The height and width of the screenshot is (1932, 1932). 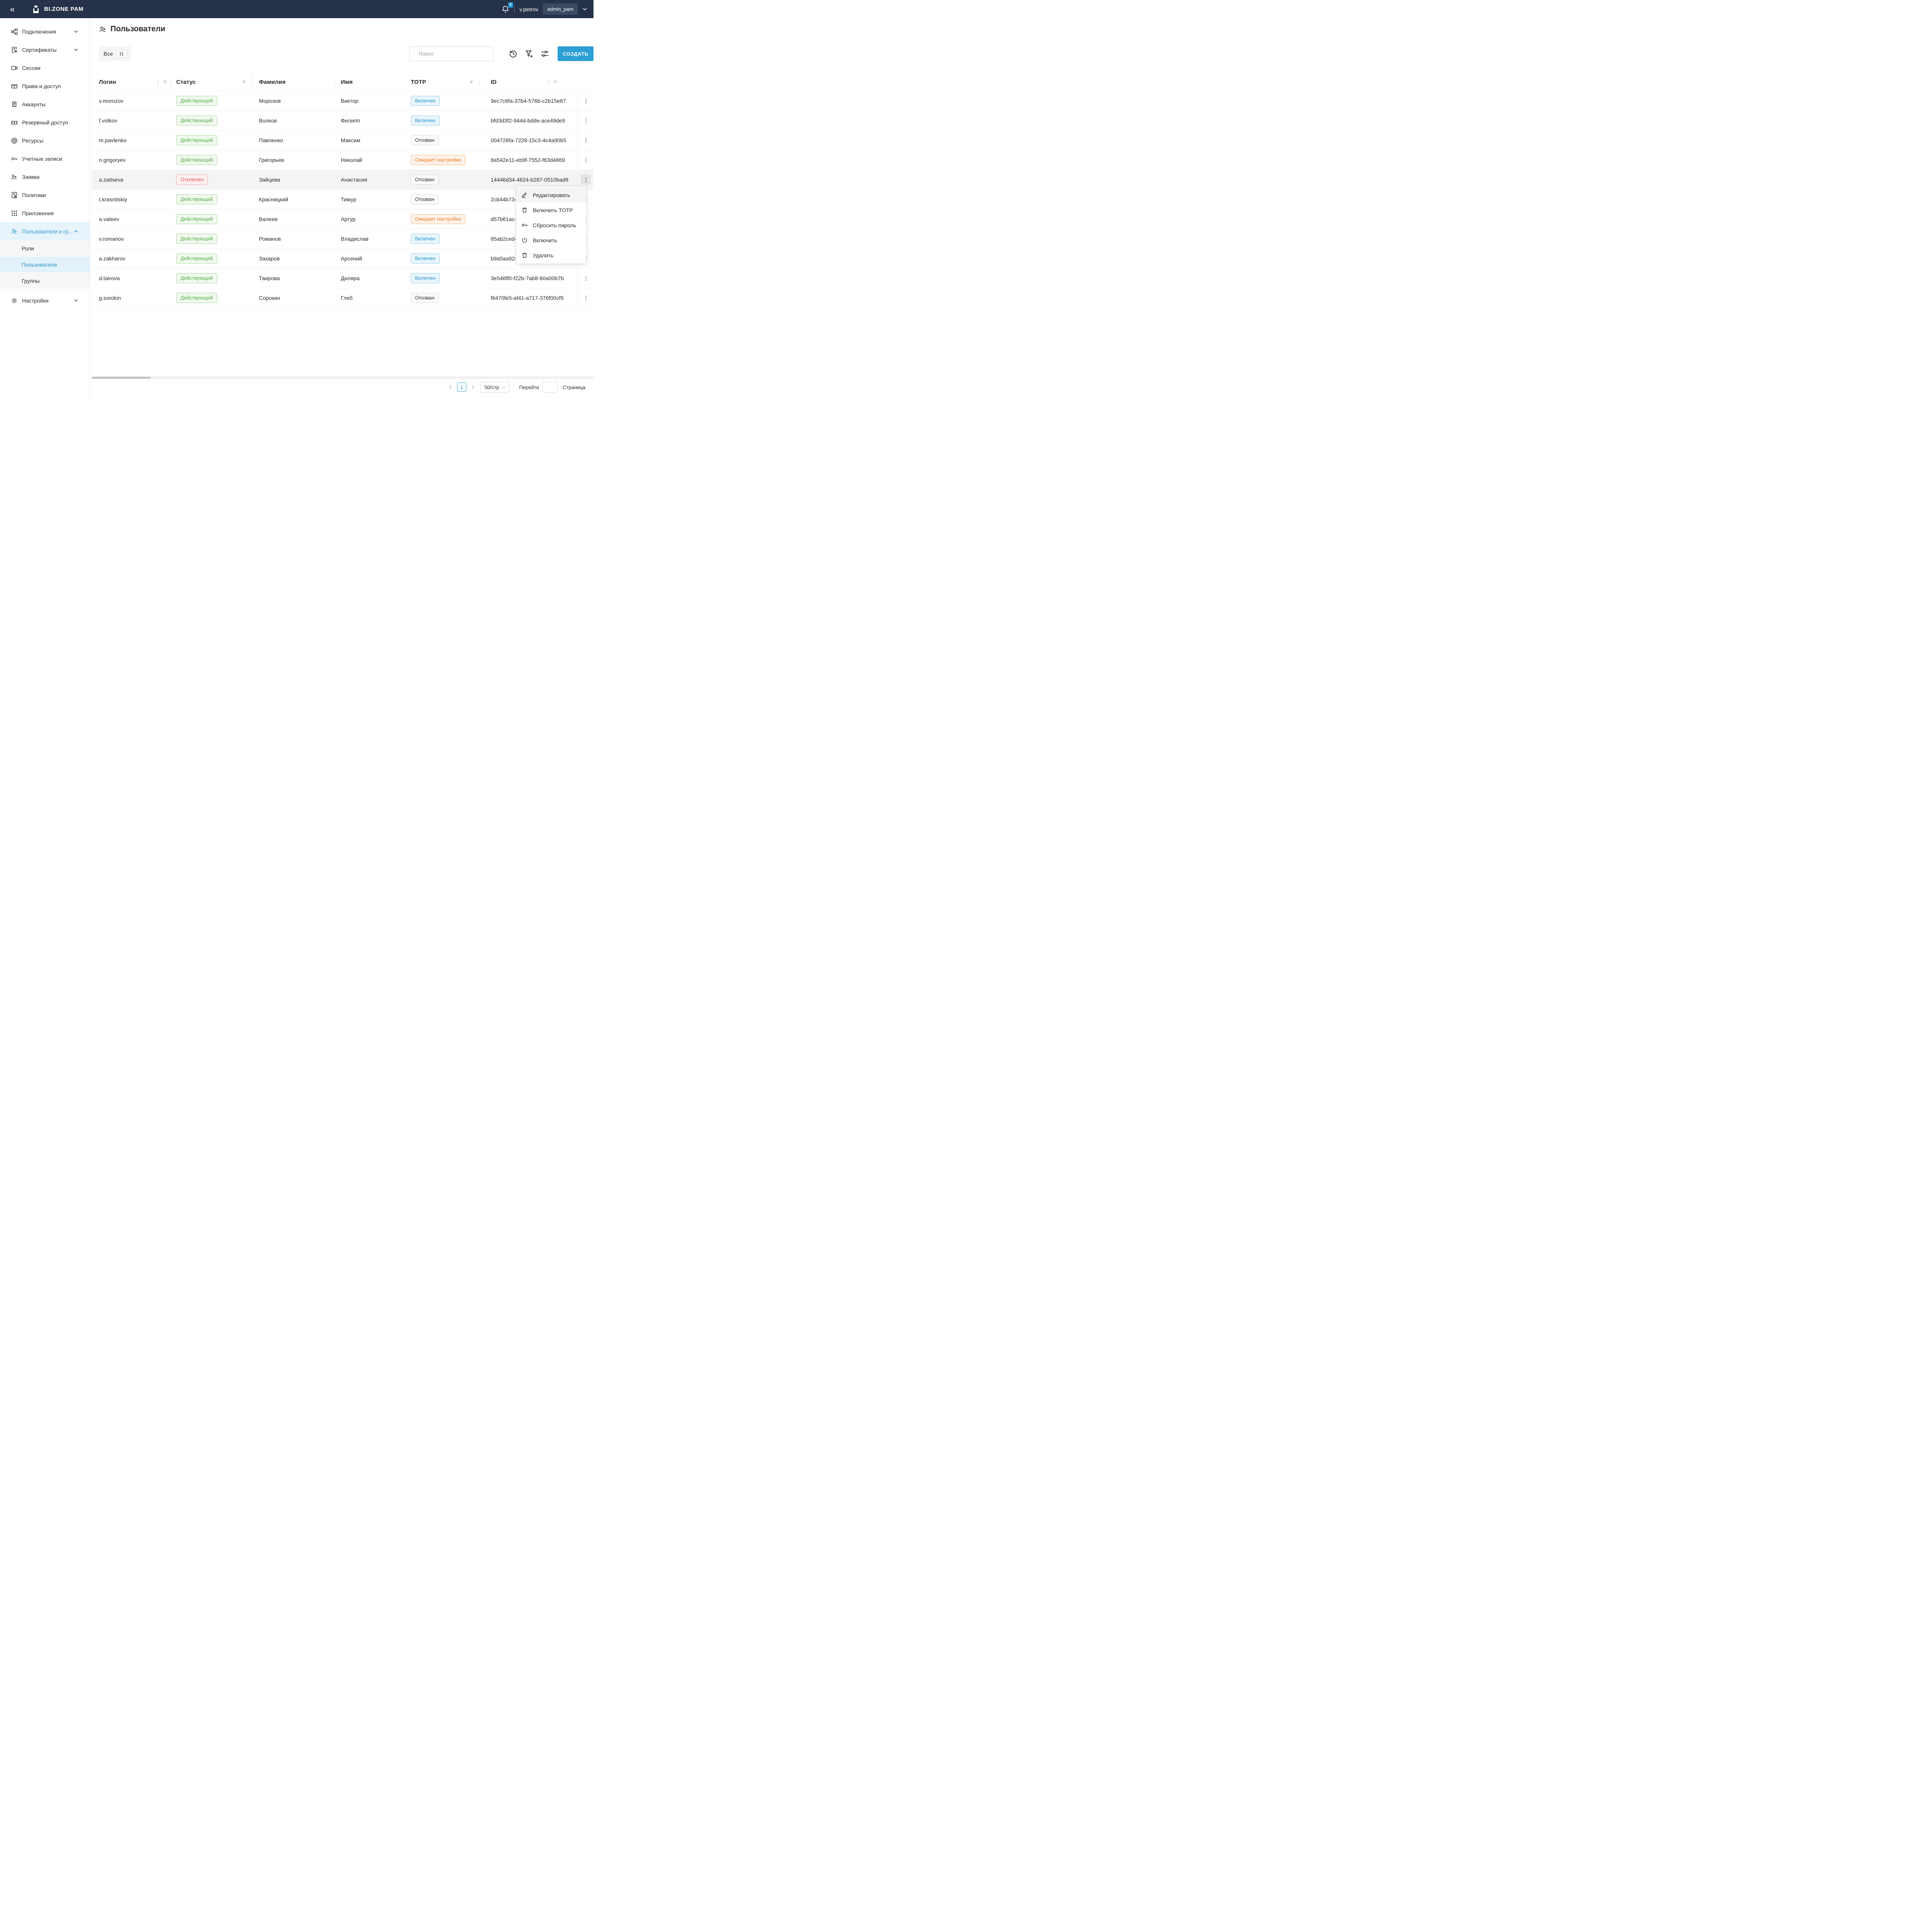 I want to click on sidebar-item-credentials: Учетные записи, so click(x=45, y=159).